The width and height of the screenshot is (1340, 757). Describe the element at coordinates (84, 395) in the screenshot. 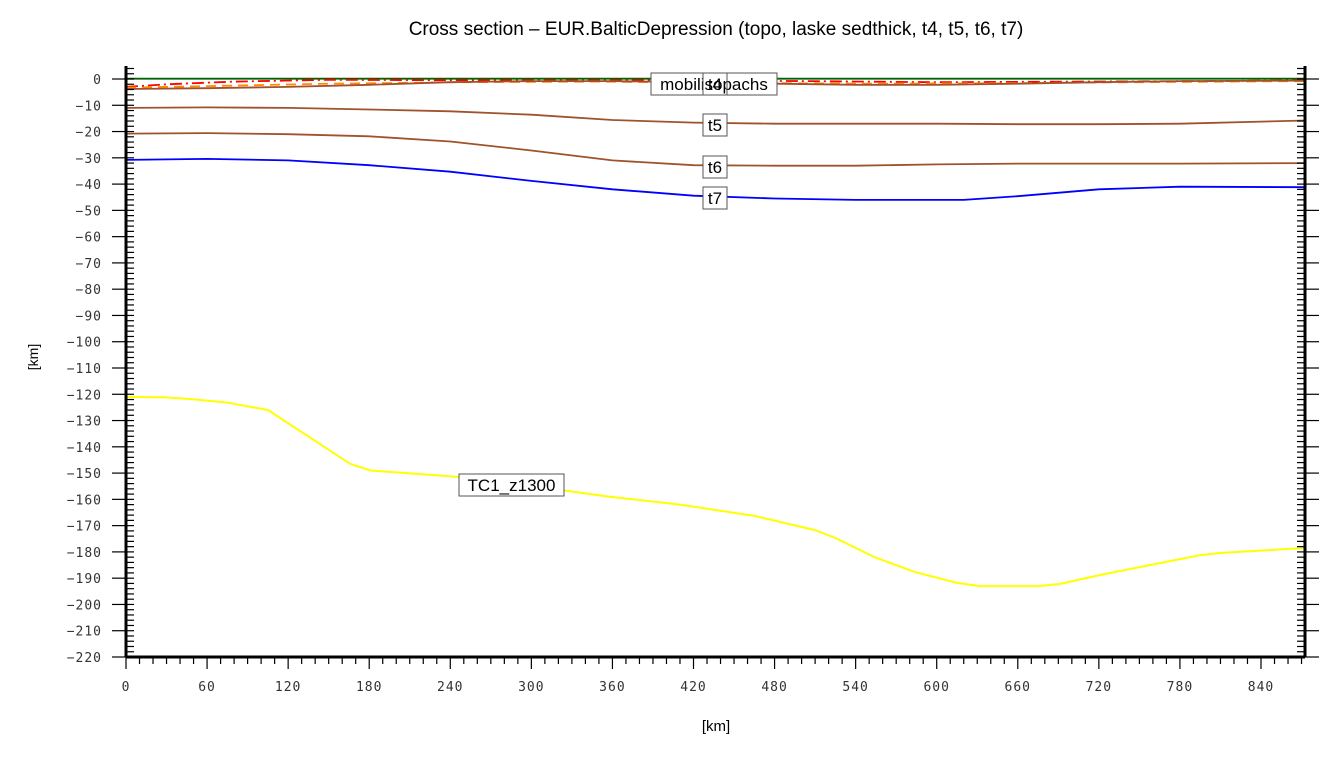

I see `y-tick-label: −120` at that location.